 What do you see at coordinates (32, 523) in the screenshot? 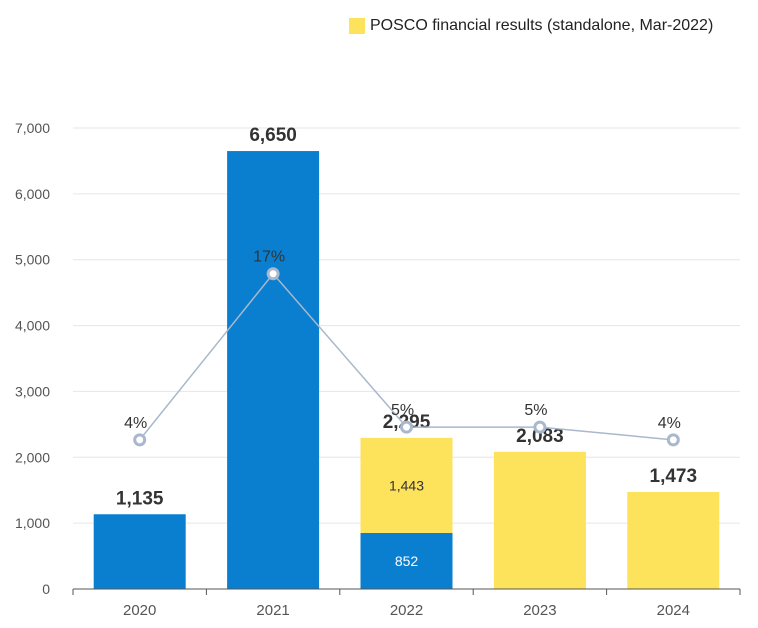
I see `y-tick-label: 1,000` at bounding box center [32, 523].